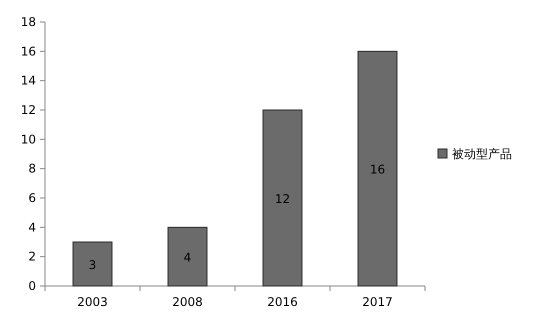 This screenshot has width=550, height=330. Describe the element at coordinates (28, 51) in the screenshot. I see `y-tick-label: 16` at that location.